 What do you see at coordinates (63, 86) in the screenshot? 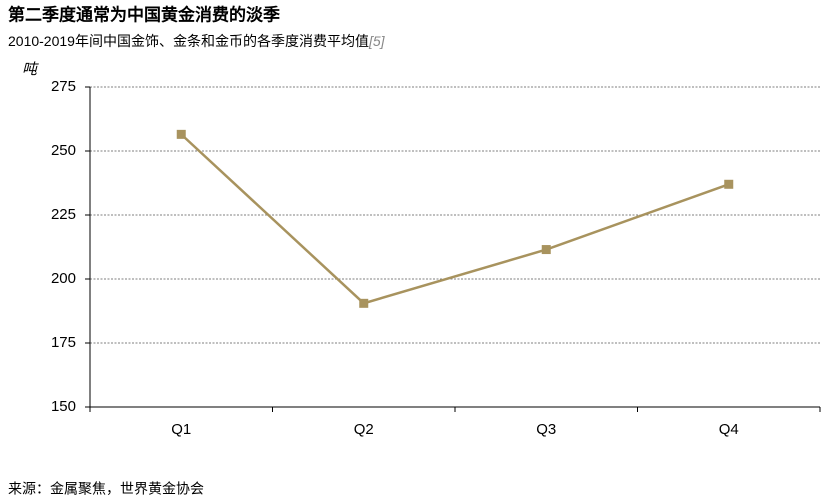
I see `y-tick-label: 275` at bounding box center [63, 86].